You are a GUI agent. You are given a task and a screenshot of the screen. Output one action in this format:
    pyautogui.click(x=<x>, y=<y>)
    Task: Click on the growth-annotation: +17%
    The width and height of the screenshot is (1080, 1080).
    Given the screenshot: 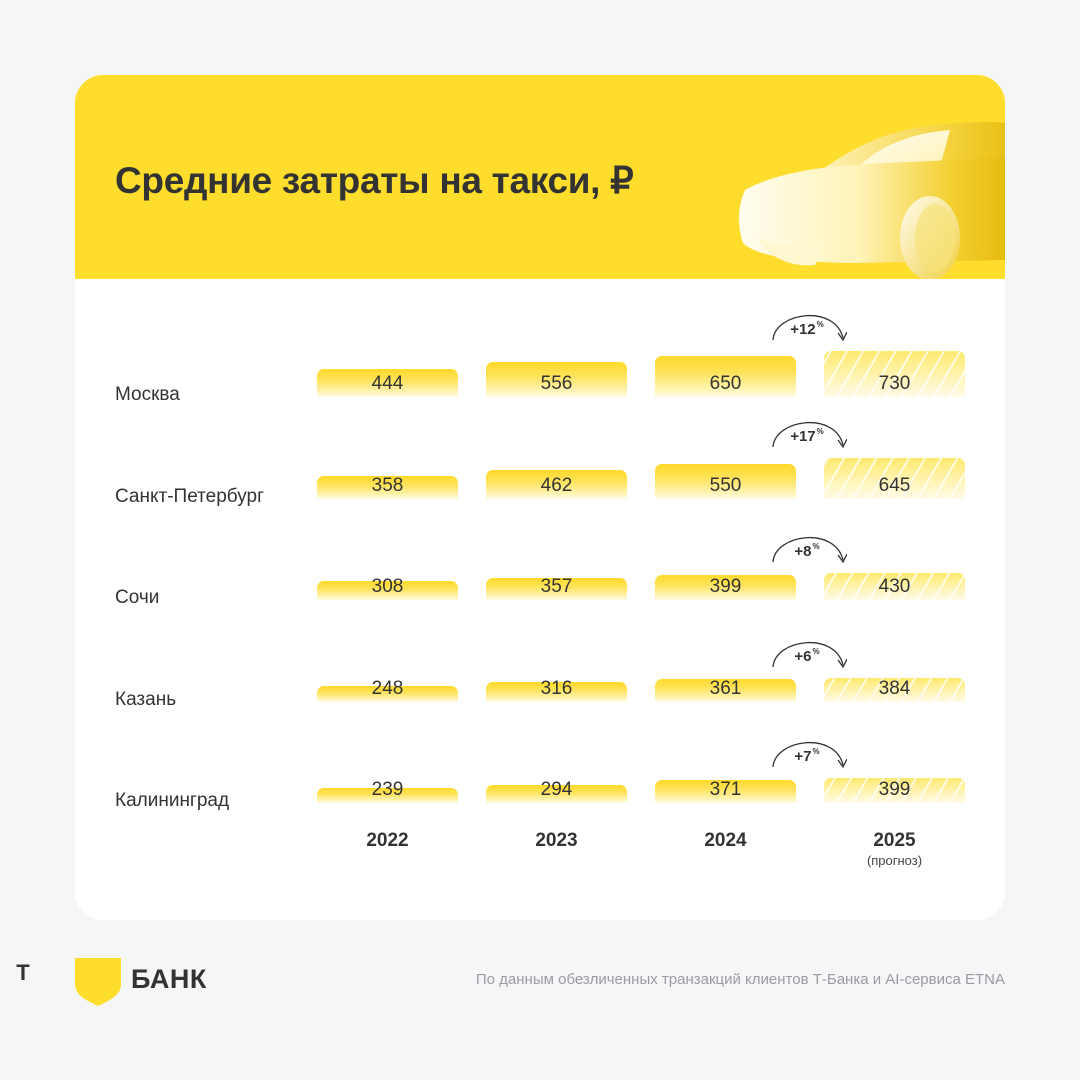 What is the action you would take?
    pyautogui.click(x=807, y=434)
    